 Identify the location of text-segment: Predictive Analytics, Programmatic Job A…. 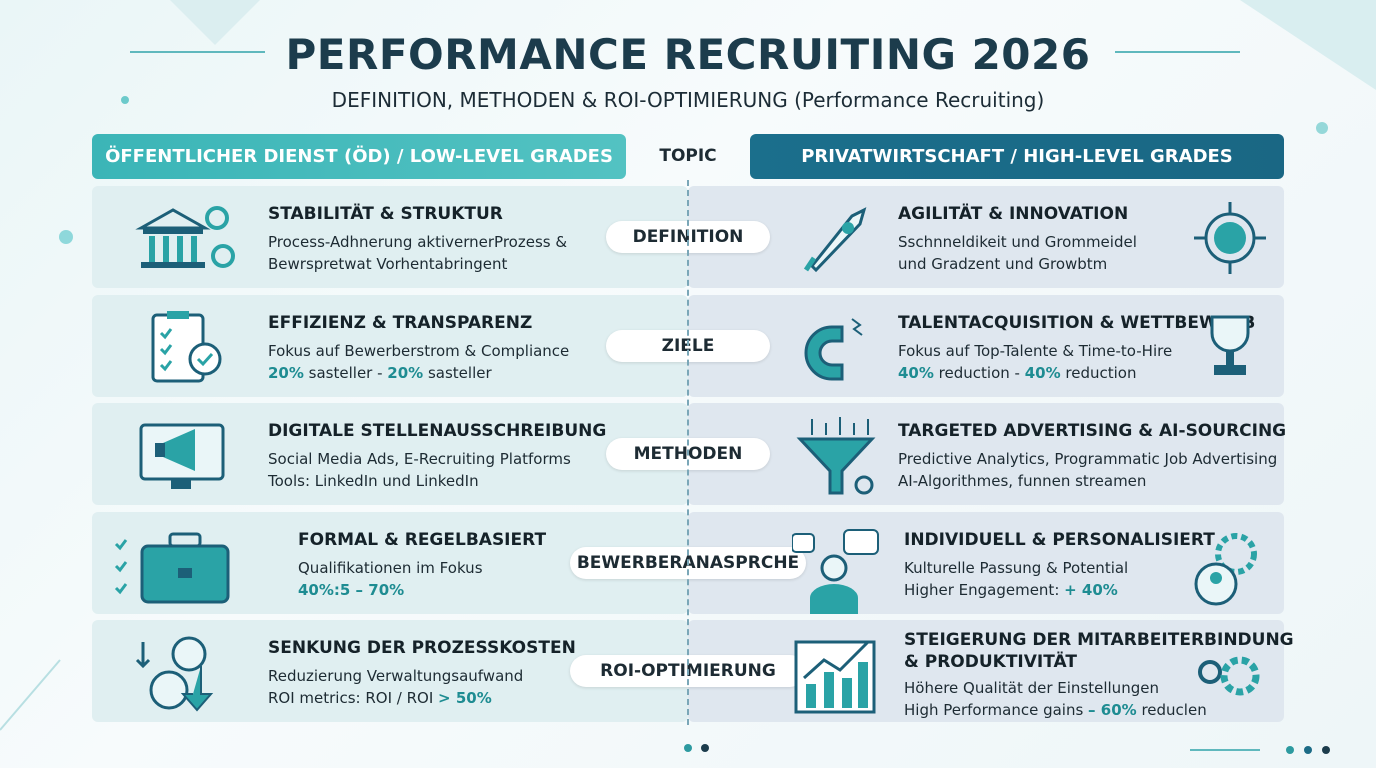
(1088, 459).